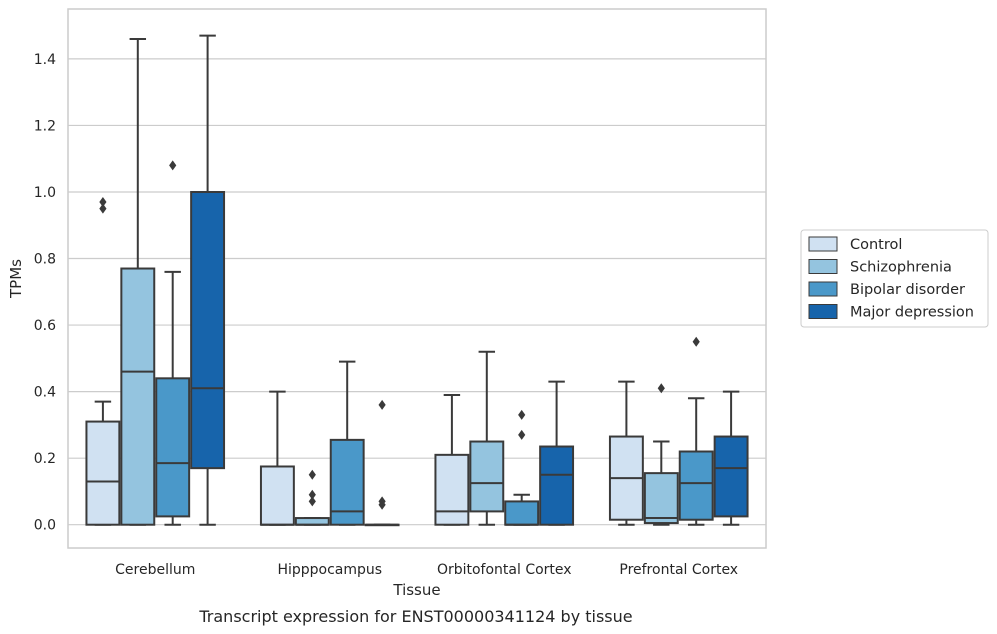 The height and width of the screenshot is (634, 997). Describe the element at coordinates (876, 245) in the screenshot. I see `legend-label: Control` at that location.